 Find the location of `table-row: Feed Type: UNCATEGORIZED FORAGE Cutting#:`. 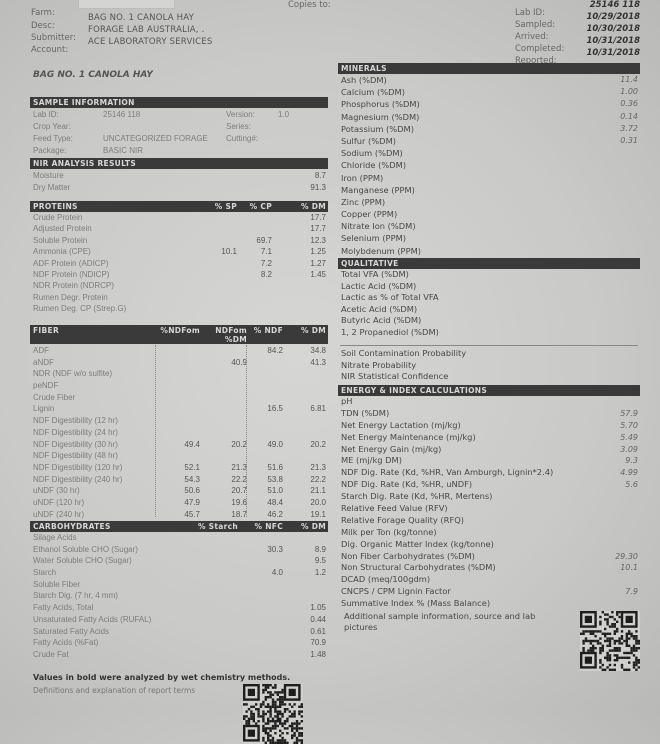

table-row: Feed Type: UNCATEGORIZED FORAGE Cutting#: is located at coordinates (179, 139).